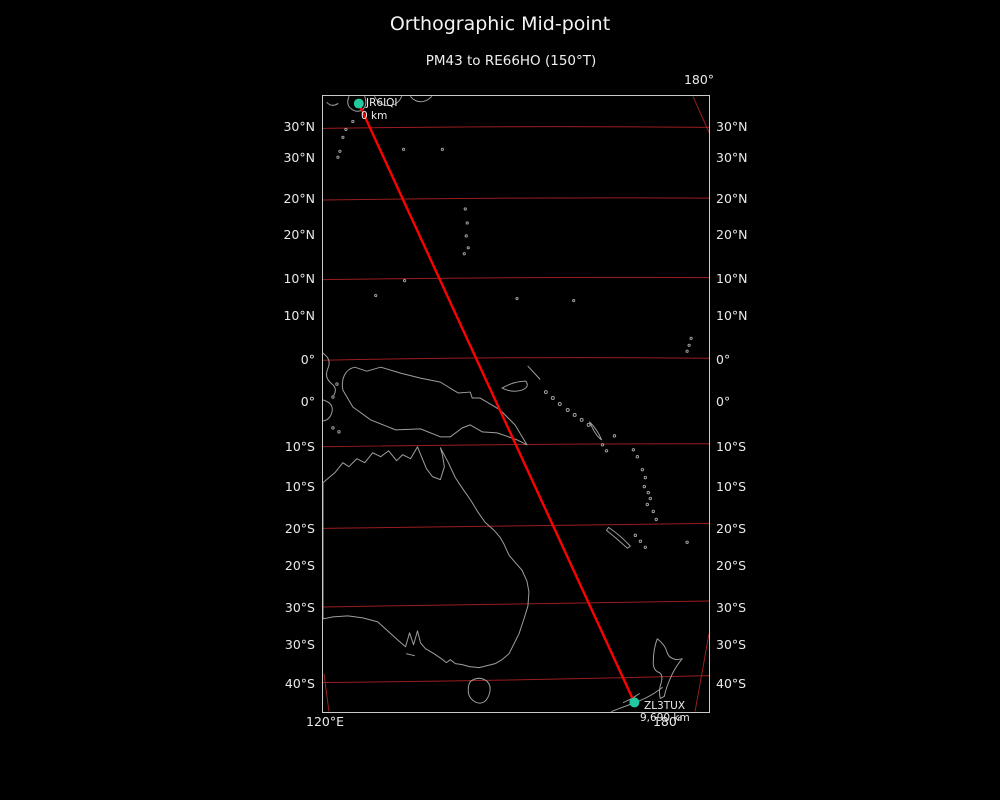  What do you see at coordinates (374, 116) in the screenshot?
I see `start-marker-distance: 0 km` at bounding box center [374, 116].